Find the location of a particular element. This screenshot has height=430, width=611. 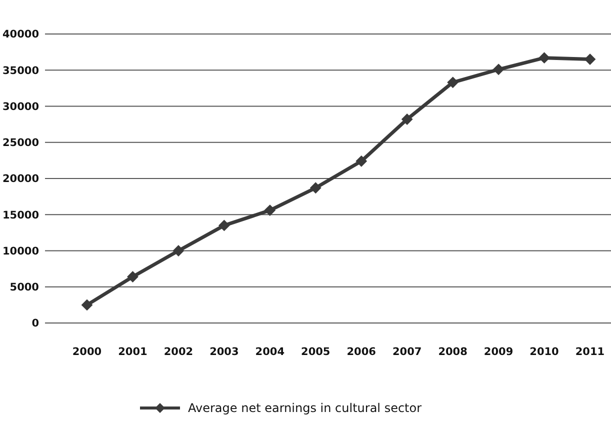

y-tick-label: 5000 is located at coordinates (24, 288).